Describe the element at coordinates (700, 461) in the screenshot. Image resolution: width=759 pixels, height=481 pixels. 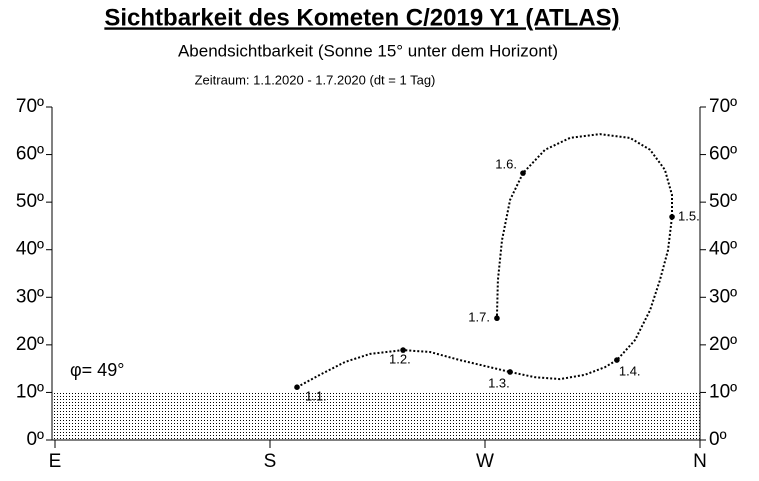
I see `x-tick-label: N` at that location.